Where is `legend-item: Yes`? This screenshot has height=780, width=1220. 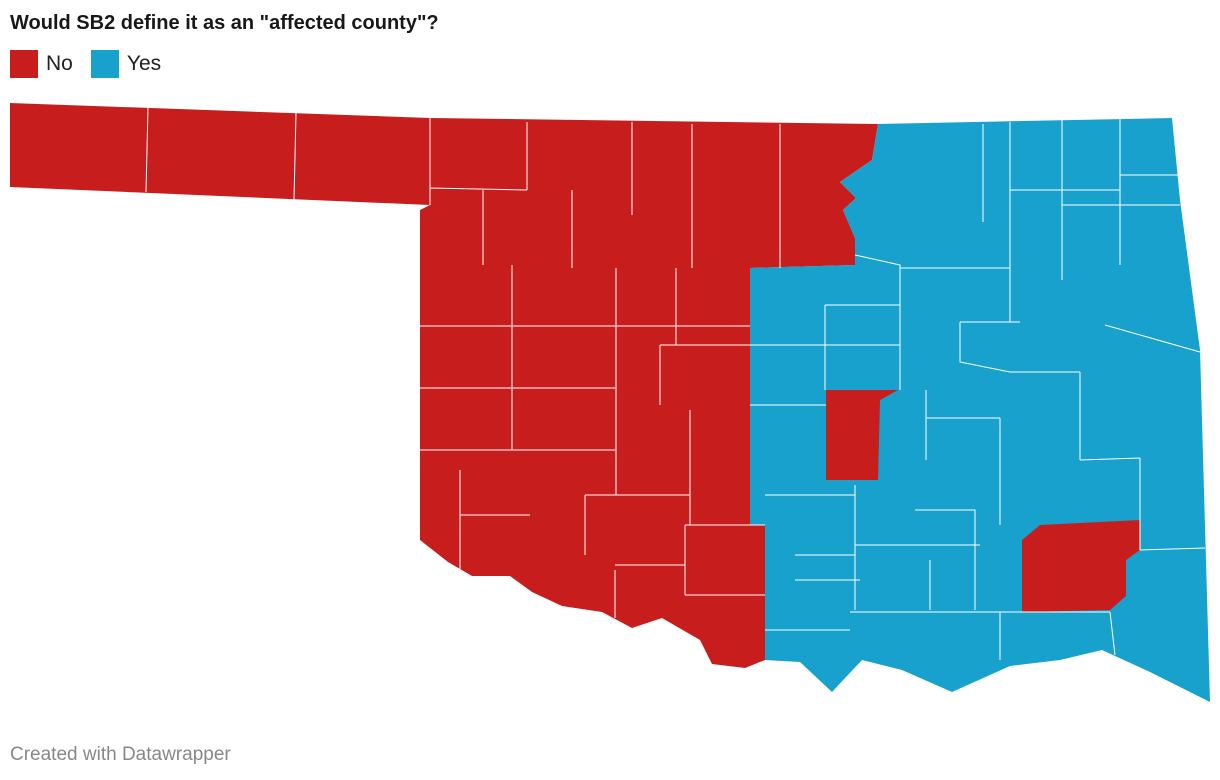
legend-item: Yes is located at coordinates (126, 64).